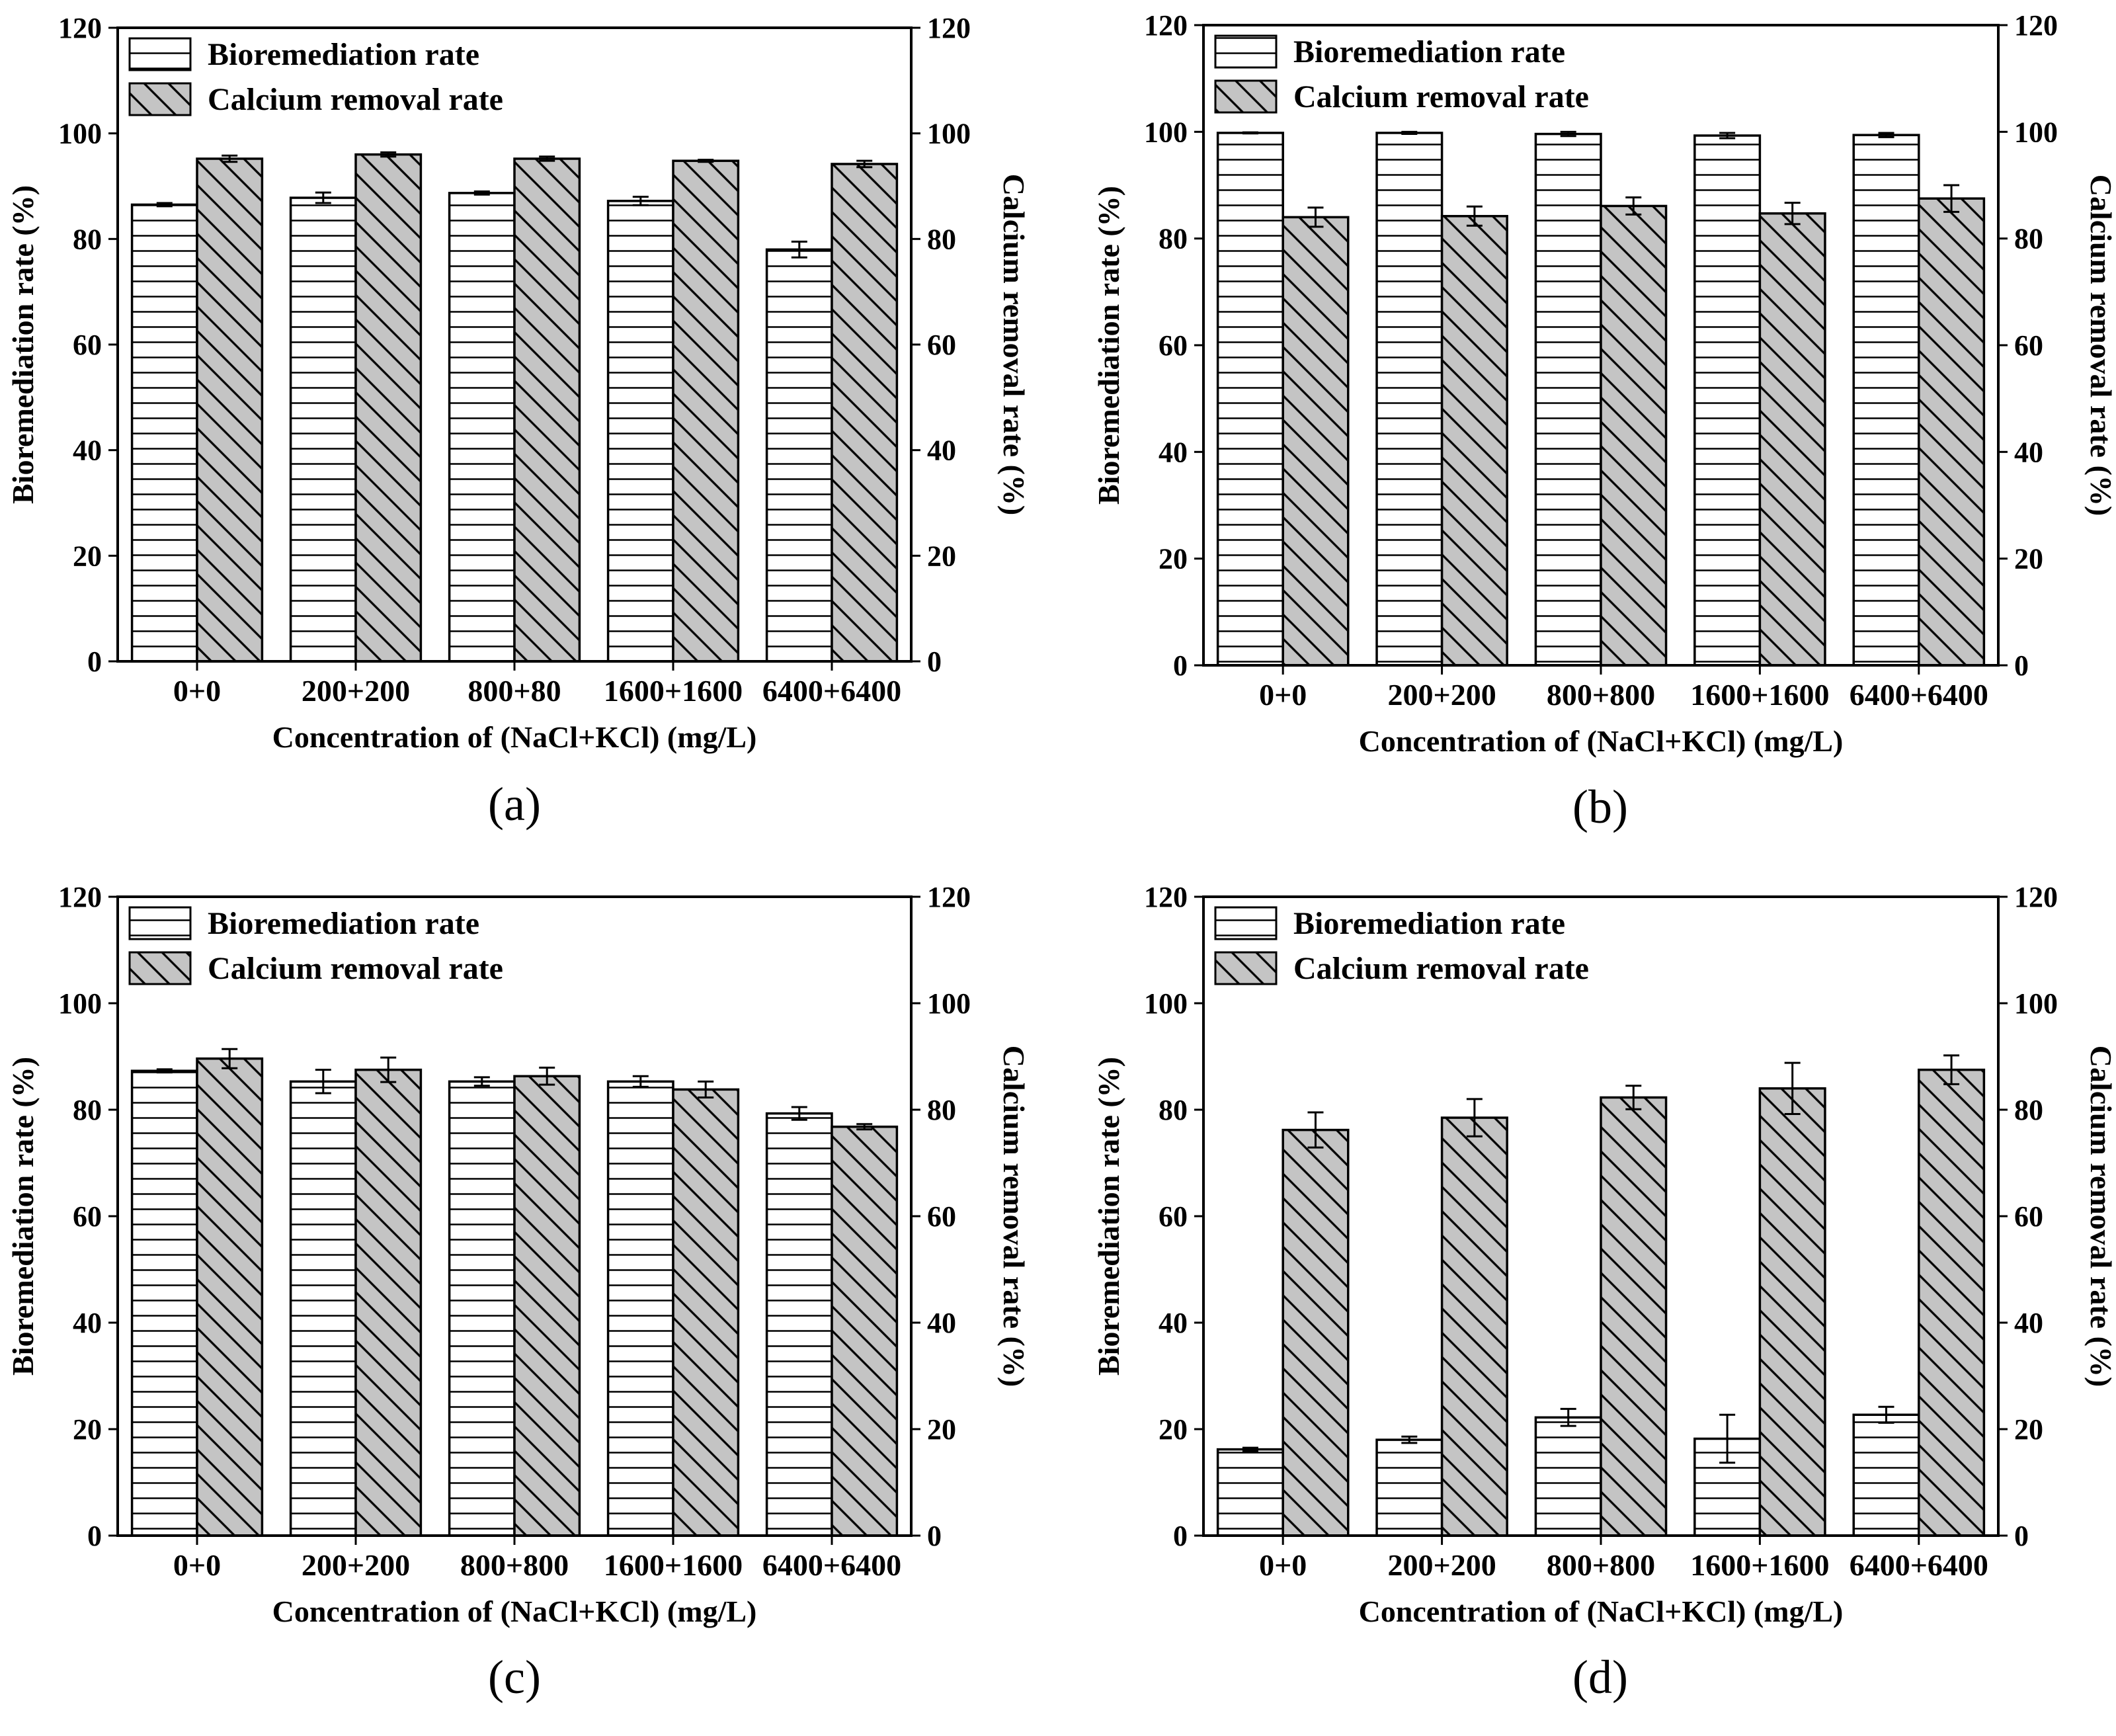 The height and width of the screenshot is (1736, 2116). What do you see at coordinates (514, 691) in the screenshot?
I see `x-tick-label-3: 800+80` at bounding box center [514, 691].